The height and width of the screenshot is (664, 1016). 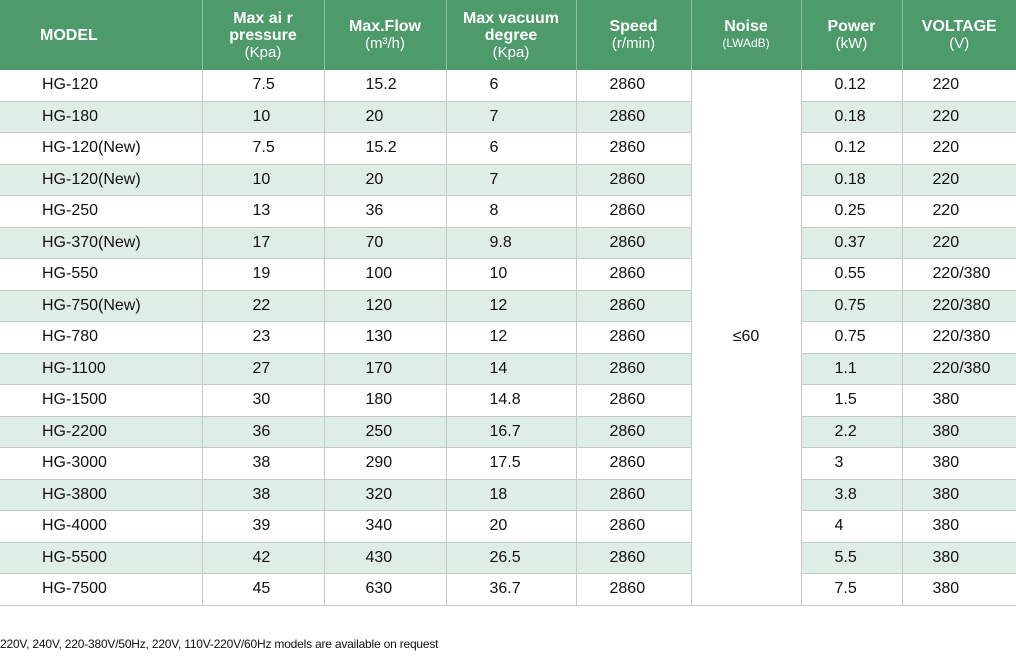 What do you see at coordinates (852, 495) in the screenshot?
I see `cell-power: 3.8` at bounding box center [852, 495].